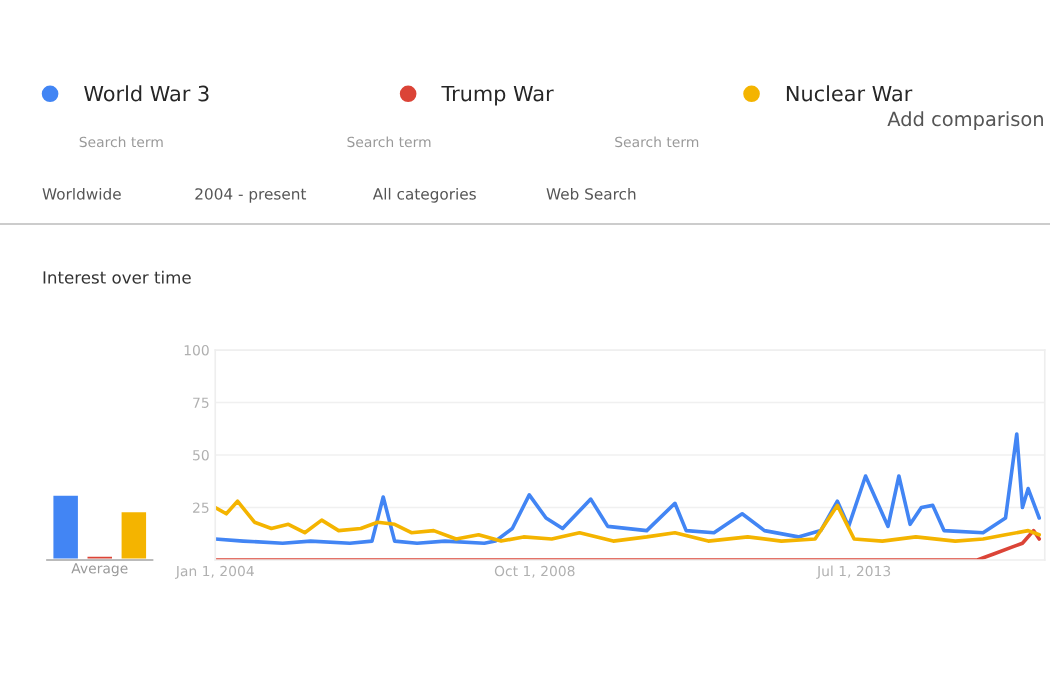 The width and height of the screenshot is (1050, 700). What do you see at coordinates (849, 93) in the screenshot?
I see `legend-label: Nuclear War` at bounding box center [849, 93].